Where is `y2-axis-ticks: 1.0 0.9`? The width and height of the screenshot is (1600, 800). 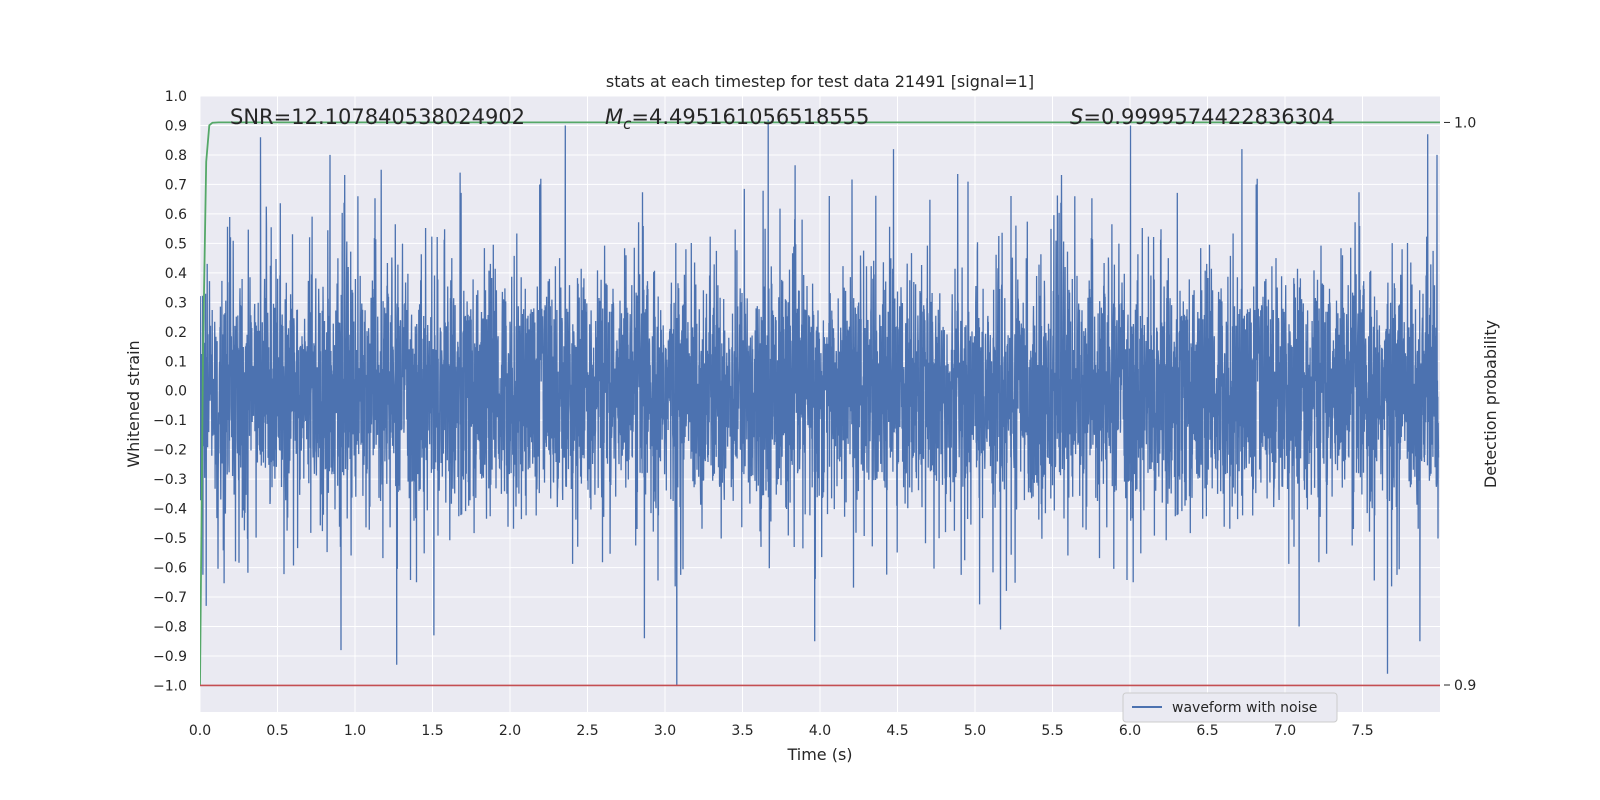
y2-axis-ticks: 1.0 0.9 is located at coordinates (1460, 404).